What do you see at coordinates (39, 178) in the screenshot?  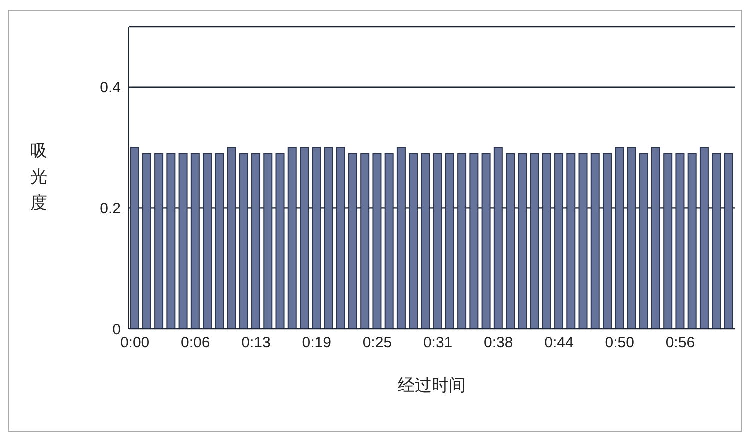 I see `y-axis-title: 吸光度` at bounding box center [39, 178].